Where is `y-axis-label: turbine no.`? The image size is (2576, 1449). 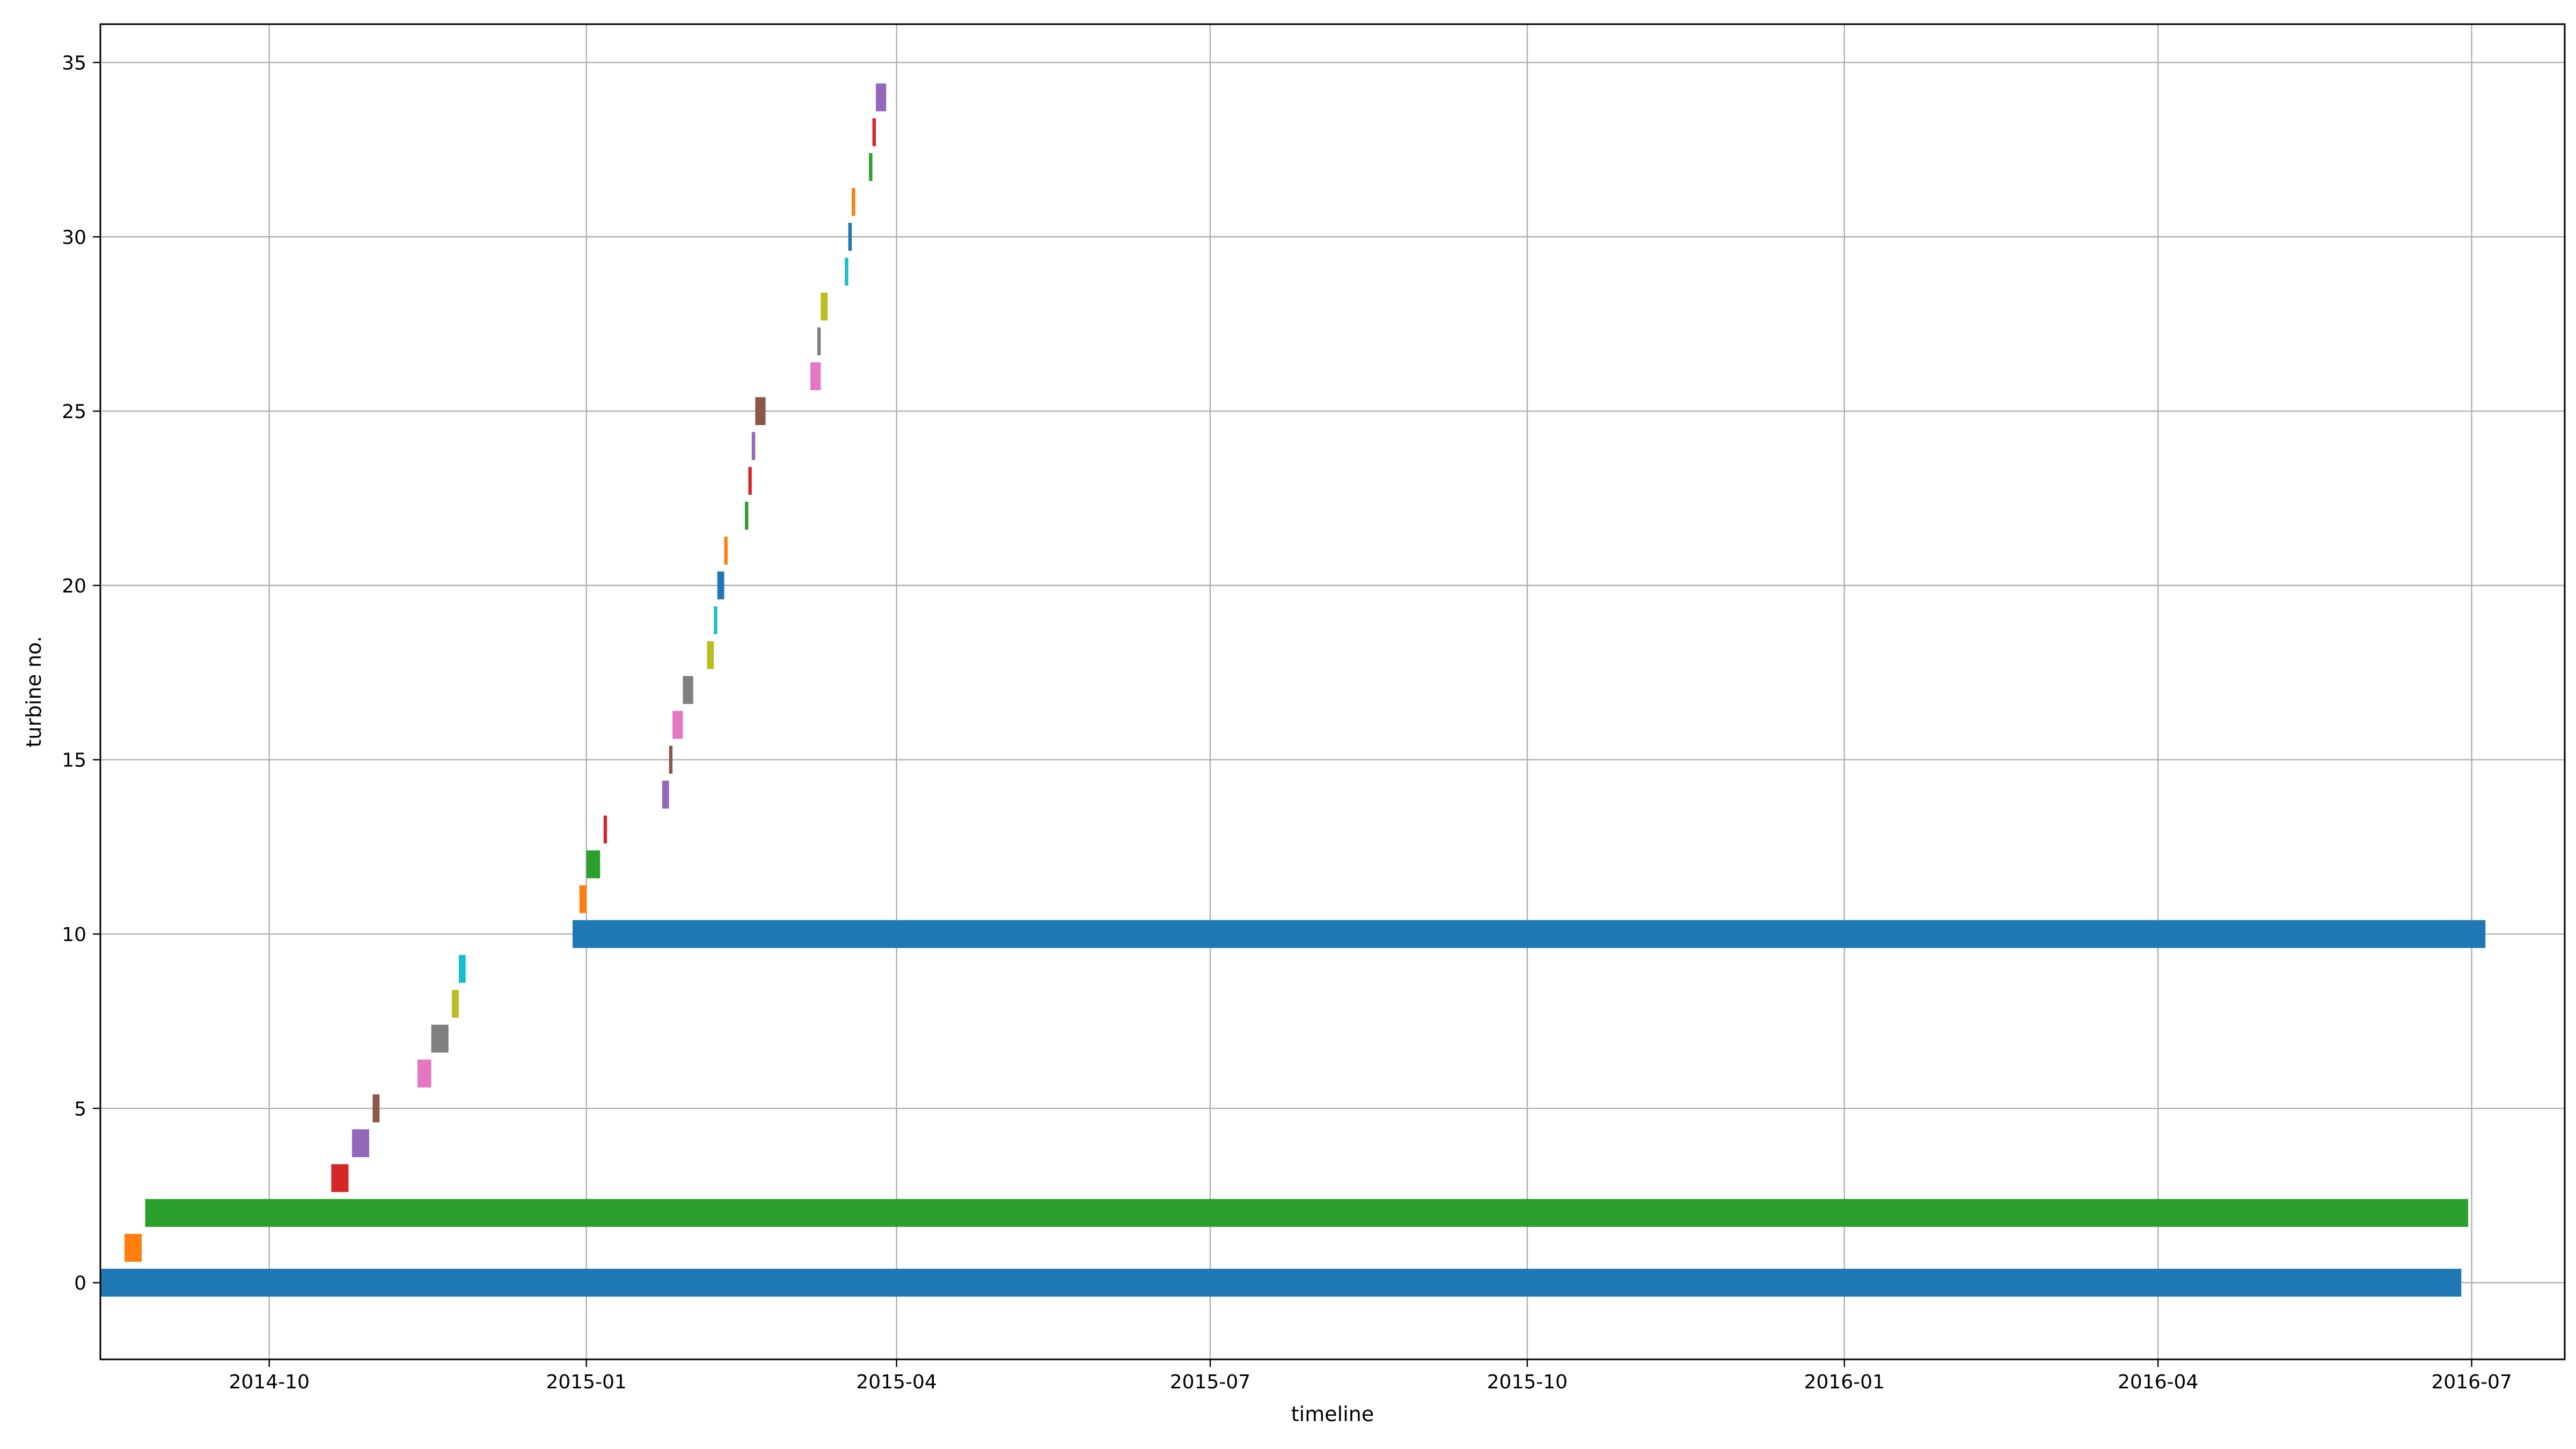 y-axis-label: turbine no. is located at coordinates (34, 692).